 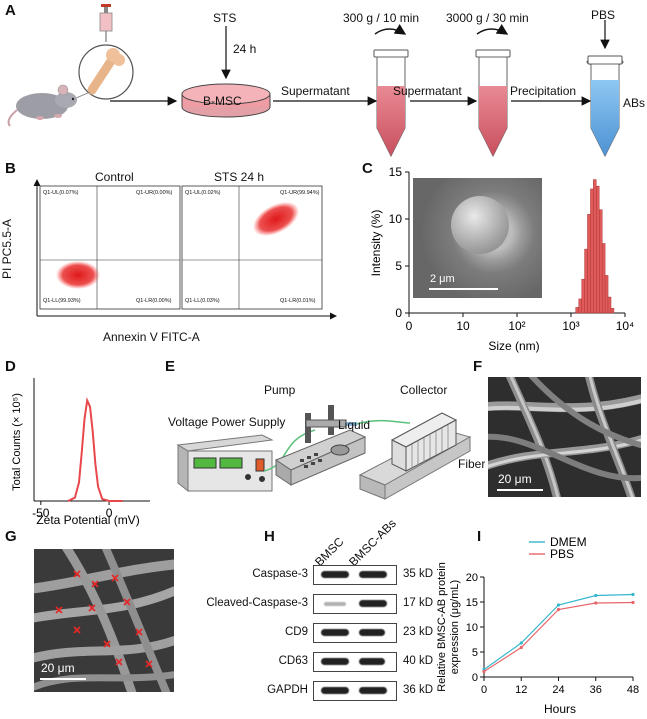 What do you see at coordinates (287, 690) in the screenshot?
I see `wb-row-name: GAPDH` at bounding box center [287, 690].